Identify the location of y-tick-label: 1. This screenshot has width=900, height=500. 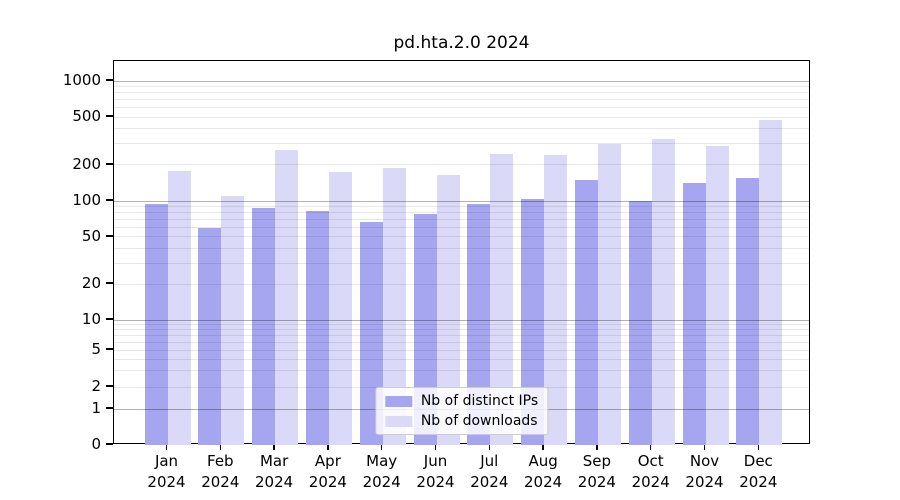
(96, 408).